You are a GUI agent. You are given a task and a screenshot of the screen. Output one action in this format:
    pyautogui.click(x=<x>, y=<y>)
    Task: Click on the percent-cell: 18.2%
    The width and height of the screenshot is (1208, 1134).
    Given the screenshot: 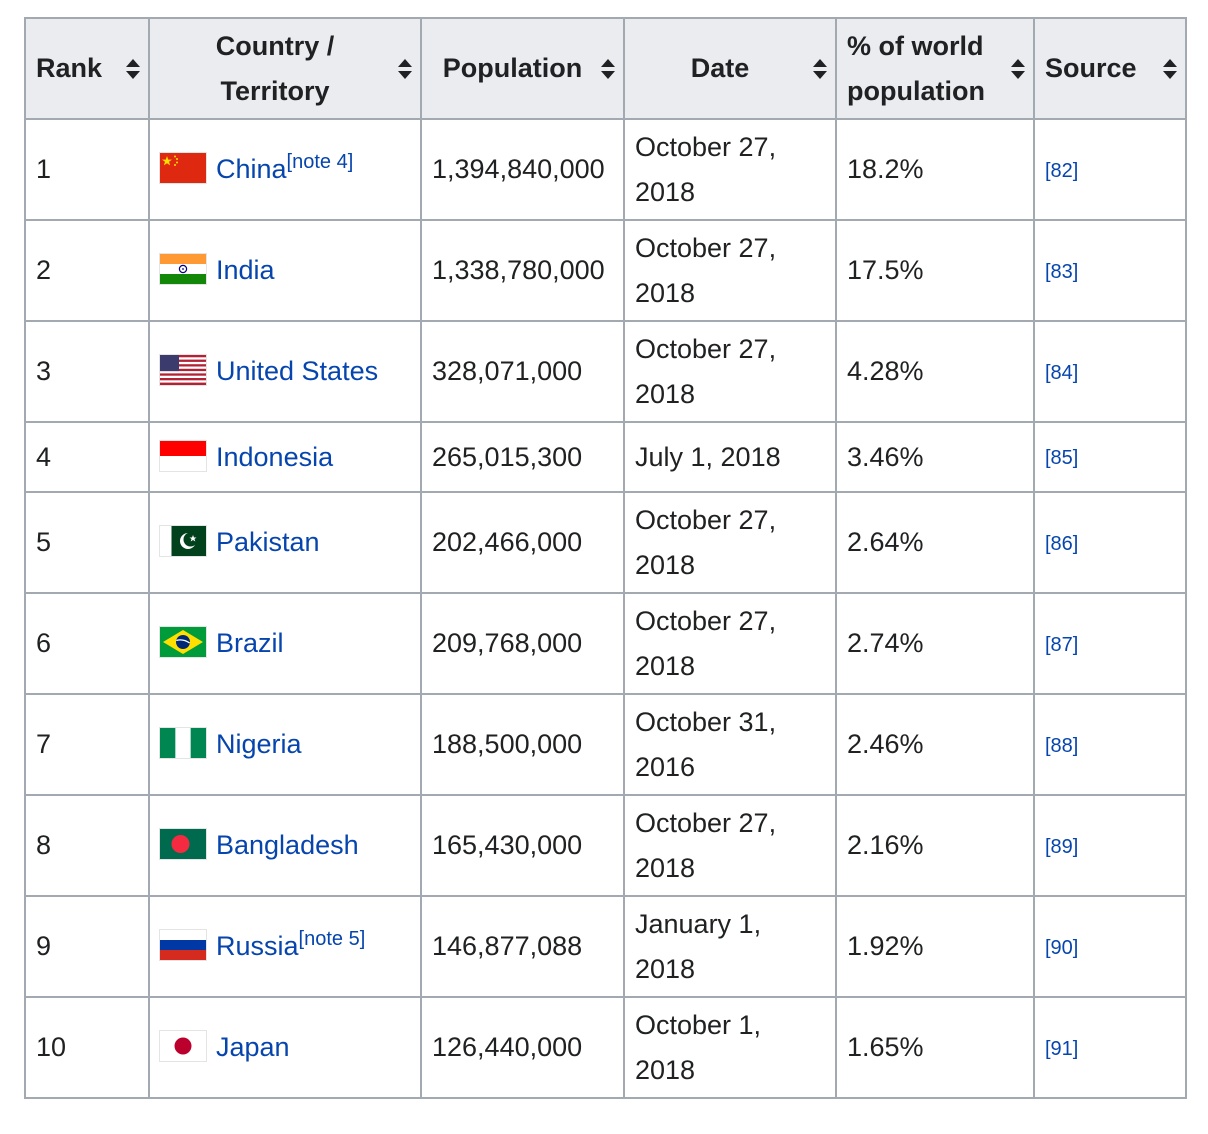 What is the action you would take?
    pyautogui.click(x=935, y=169)
    